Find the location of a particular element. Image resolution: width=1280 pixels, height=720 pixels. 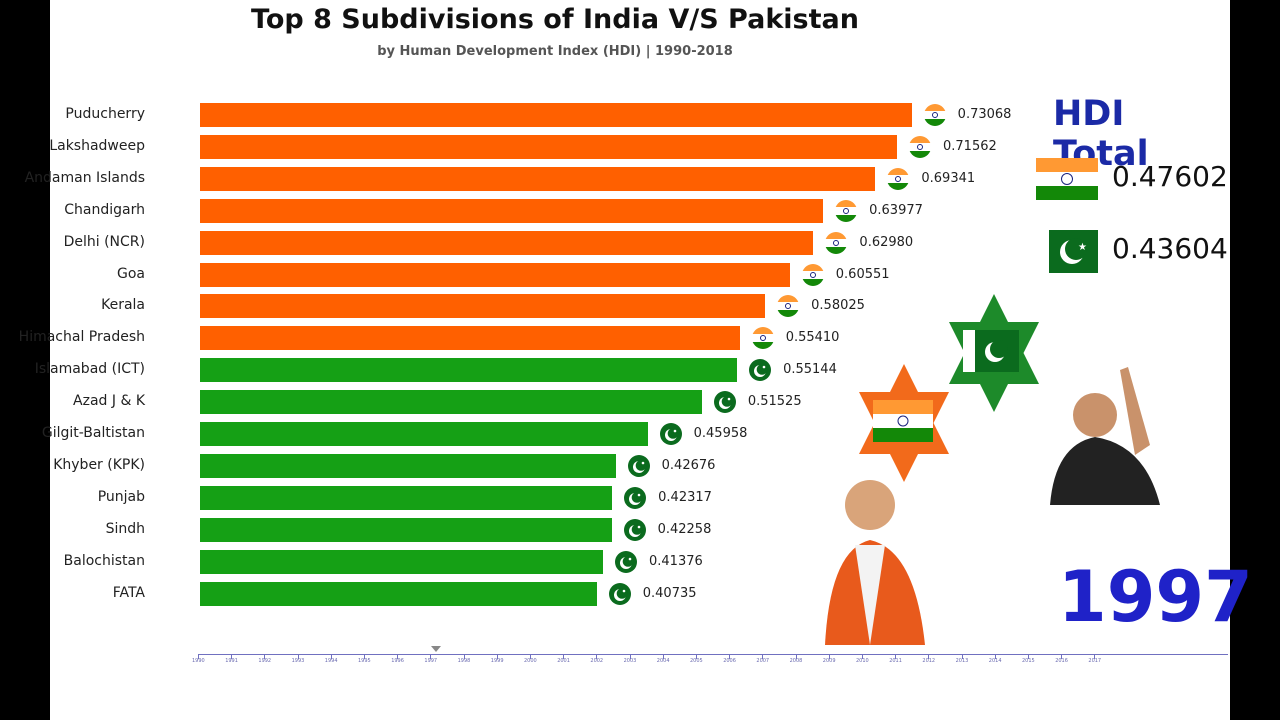

bar-value-label: 0.58025 is located at coordinates (838, 306).